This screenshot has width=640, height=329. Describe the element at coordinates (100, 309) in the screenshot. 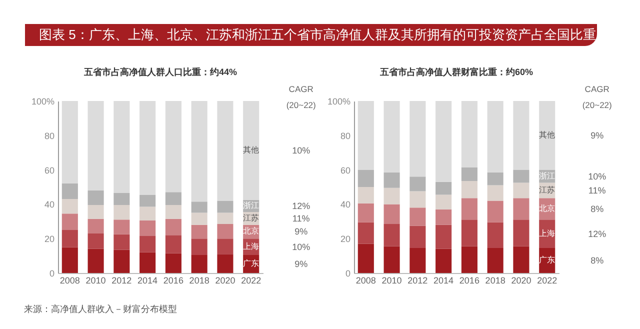

I see `source-note: 来源：高净值人群收入－财富分布模型` at that location.